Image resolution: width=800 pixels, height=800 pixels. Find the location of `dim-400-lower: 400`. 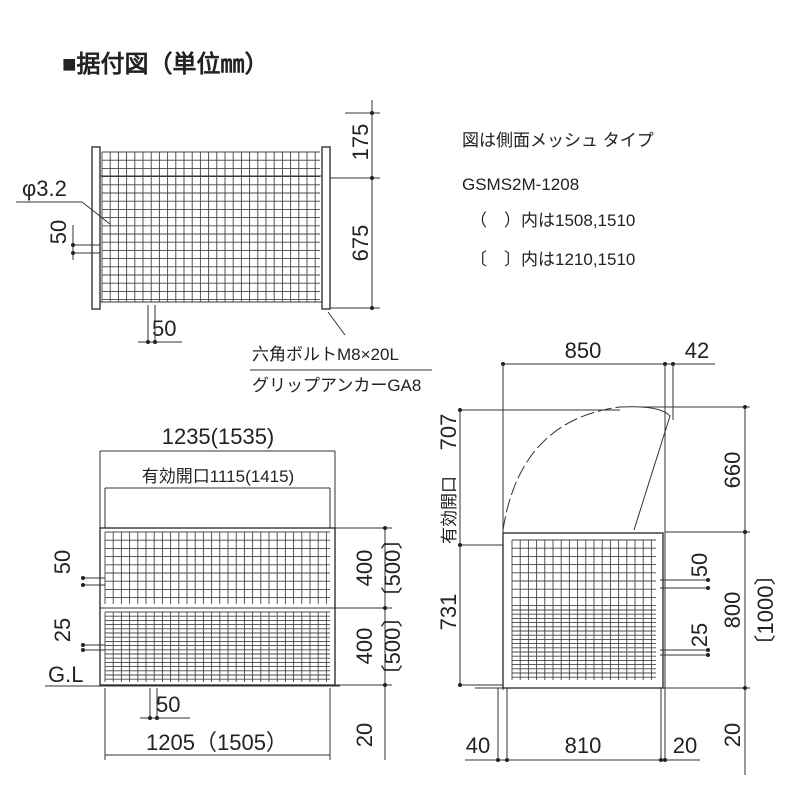

dim-400-lower: 400 is located at coordinates (364, 646).